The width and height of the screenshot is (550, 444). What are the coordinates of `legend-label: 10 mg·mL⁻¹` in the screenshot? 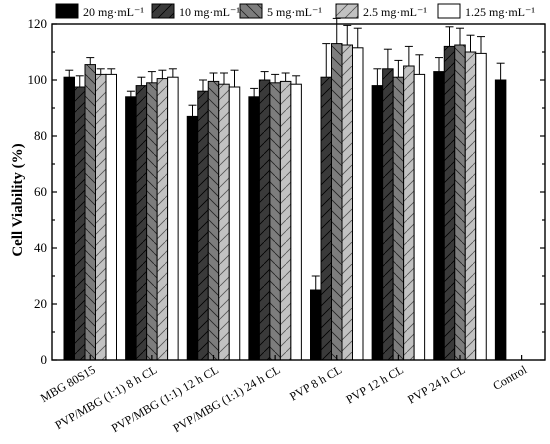 It's located at (209, 12).